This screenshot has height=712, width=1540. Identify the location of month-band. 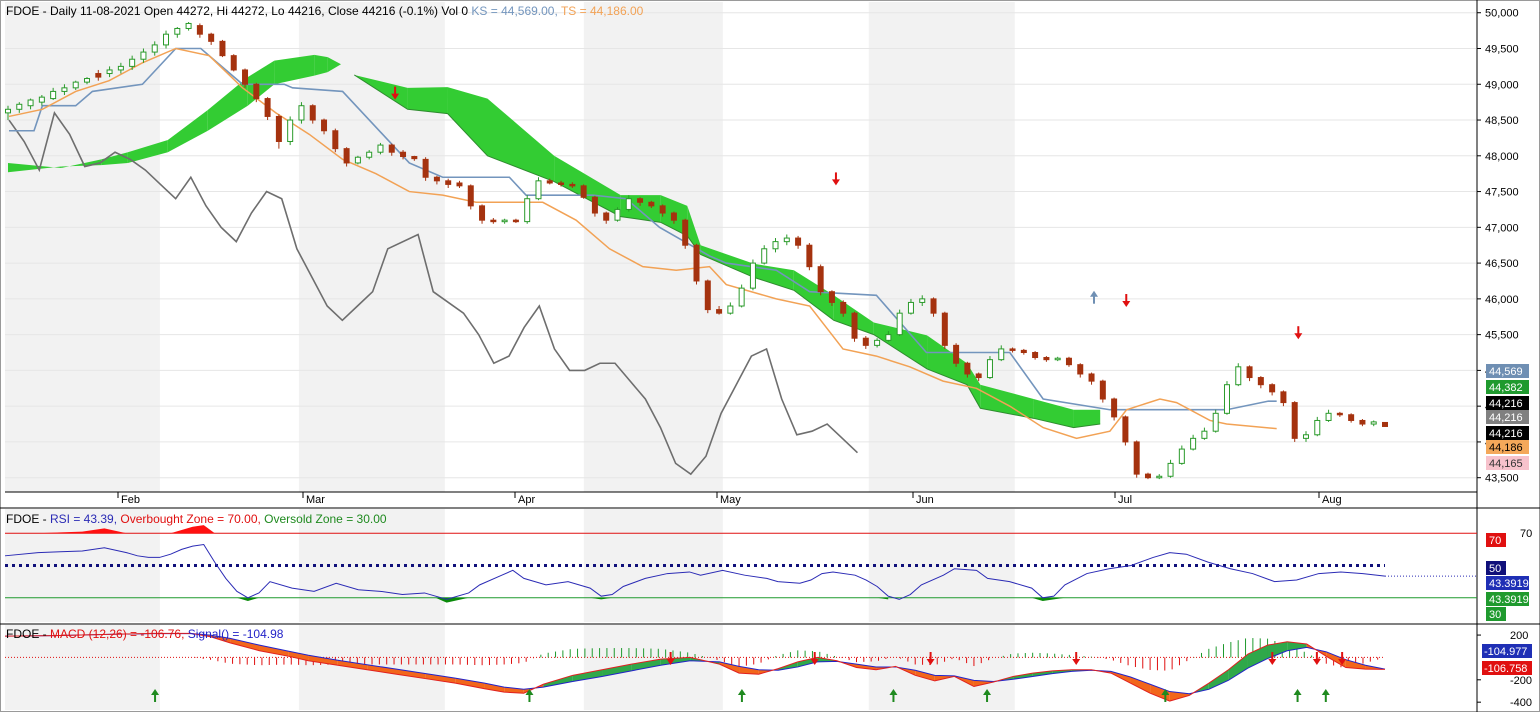
(82, 667).